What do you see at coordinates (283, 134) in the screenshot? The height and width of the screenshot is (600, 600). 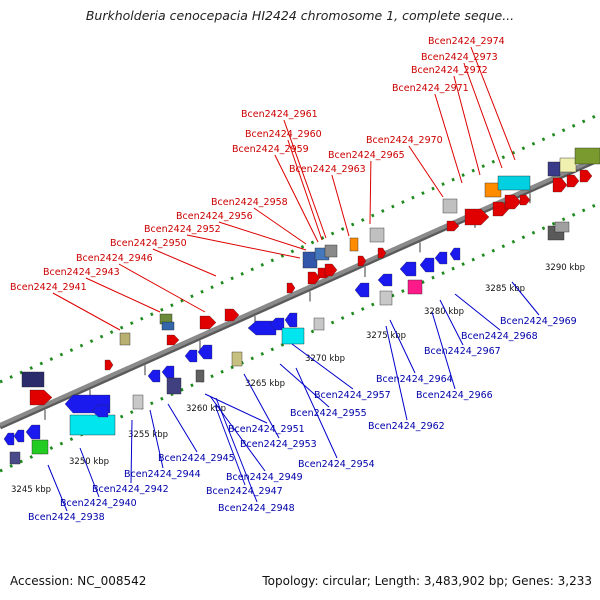 I see `gene-label-top: Bcen2424_2960` at bounding box center [283, 134].